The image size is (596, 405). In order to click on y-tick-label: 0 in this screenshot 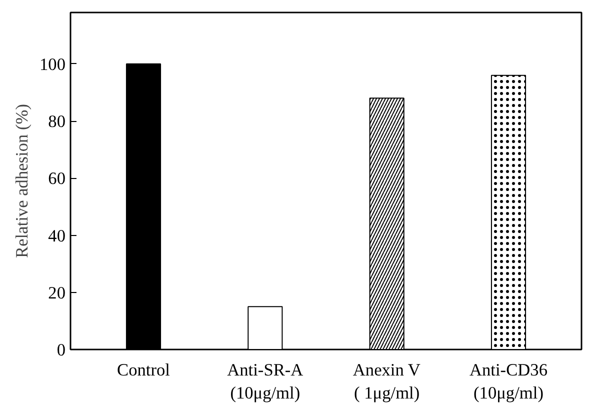, I will do `click(61, 350)`.